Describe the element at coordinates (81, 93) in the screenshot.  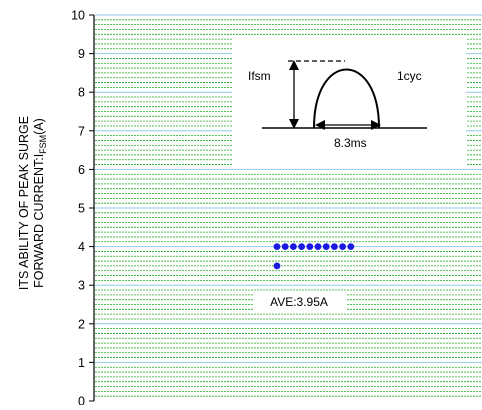
I see `y-tick-label: 8` at that location.